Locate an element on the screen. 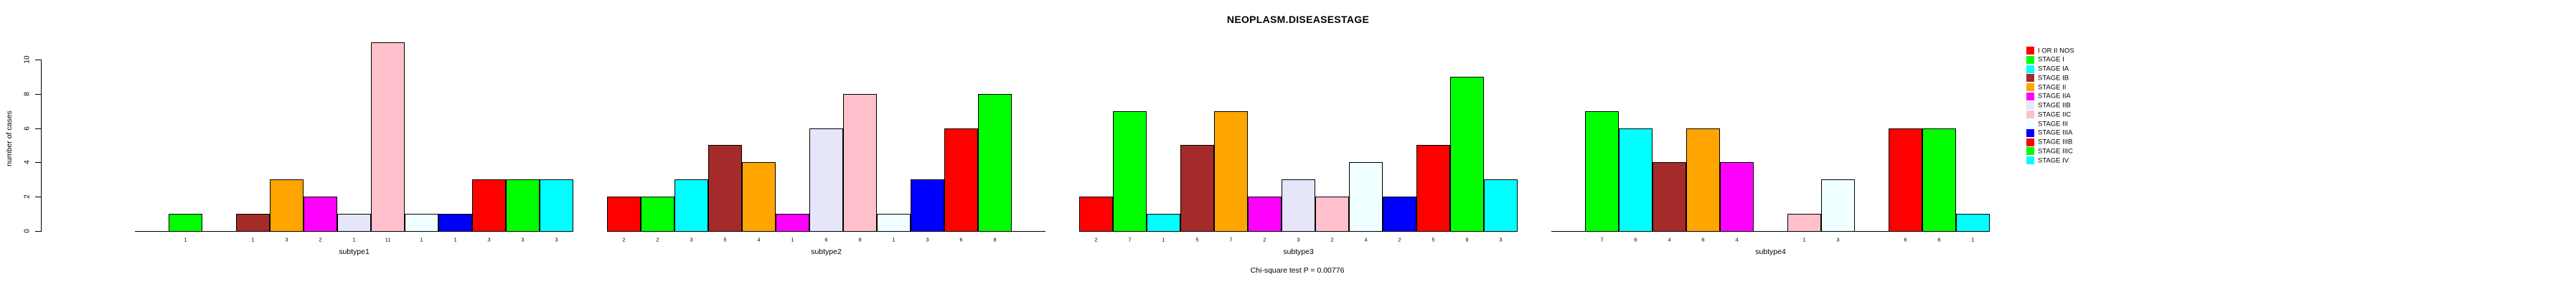 This screenshot has height=287, width=2576. legend-item-label: STAGE III is located at coordinates (2053, 124).